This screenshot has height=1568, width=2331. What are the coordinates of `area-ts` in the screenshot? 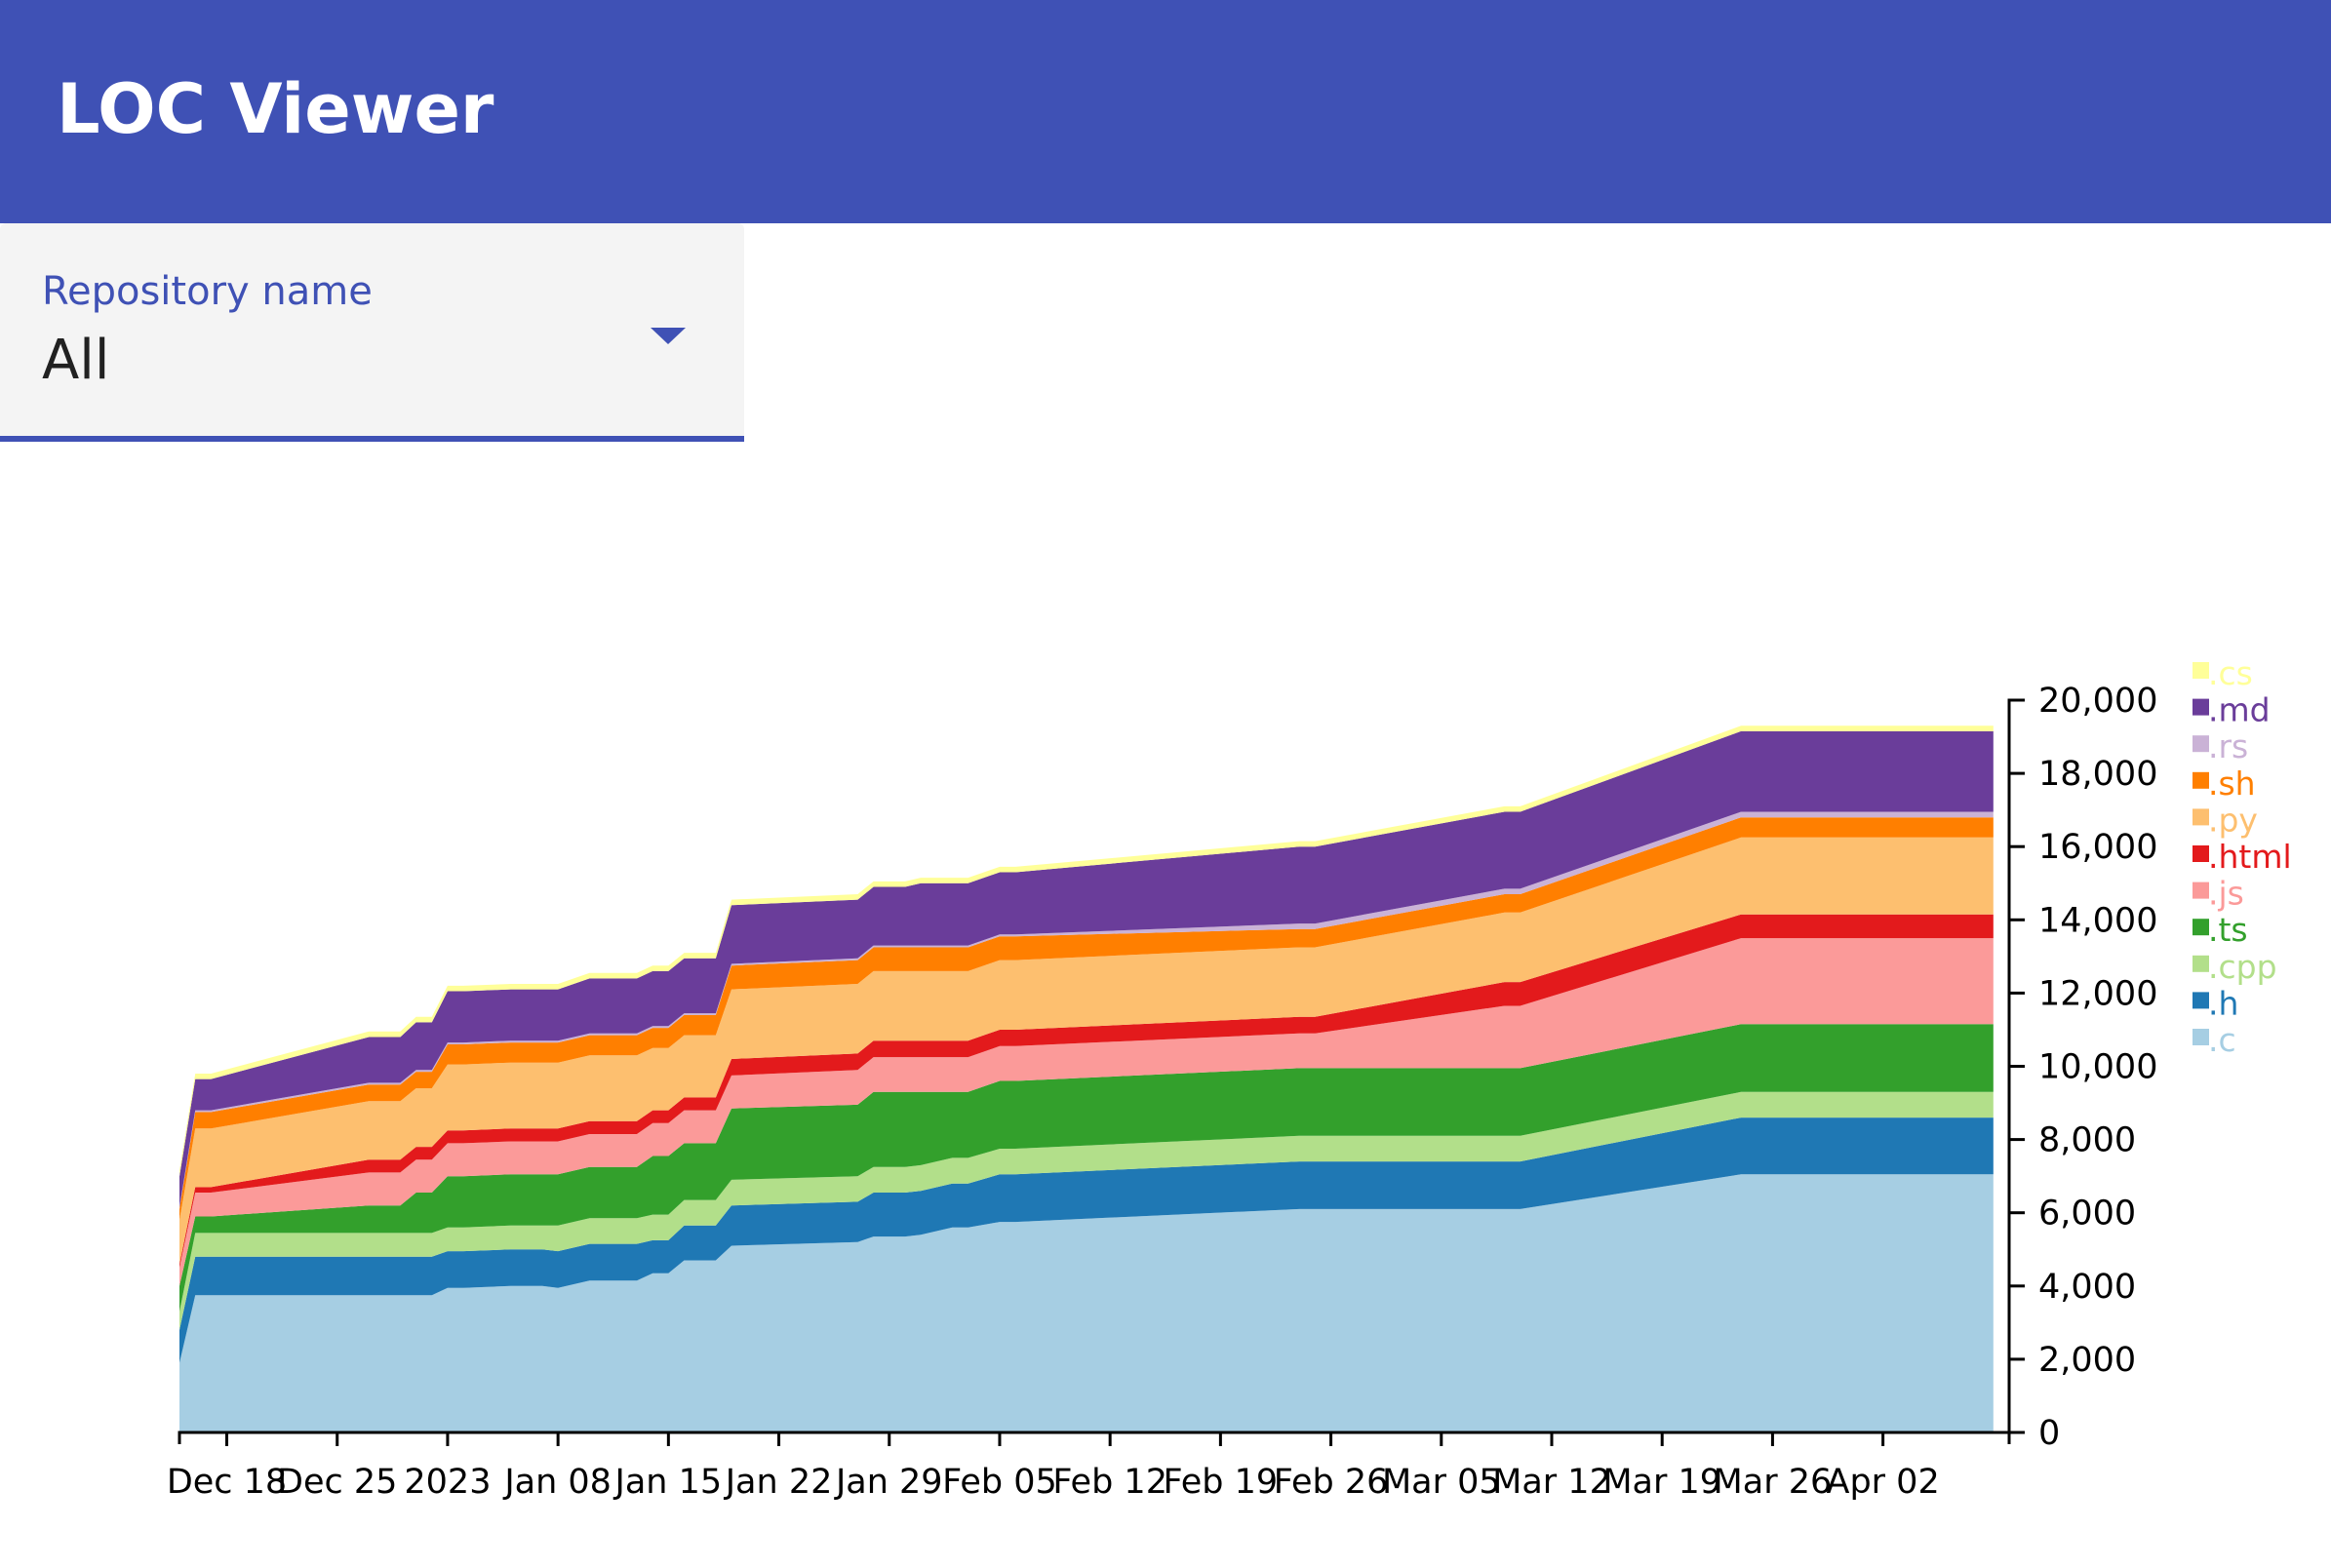 It's located at (1086, 1168).